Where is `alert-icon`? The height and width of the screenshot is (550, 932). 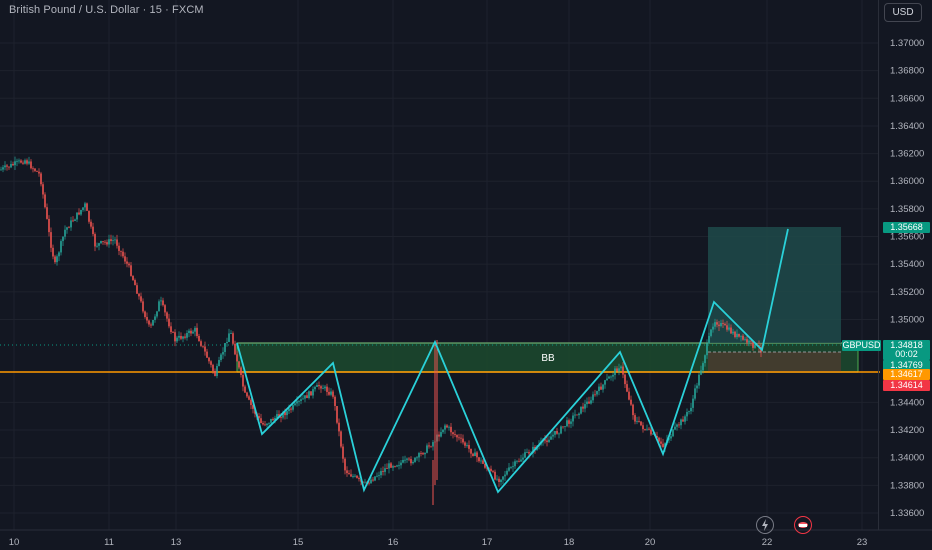
alert-icon is located at coordinates (803, 525).